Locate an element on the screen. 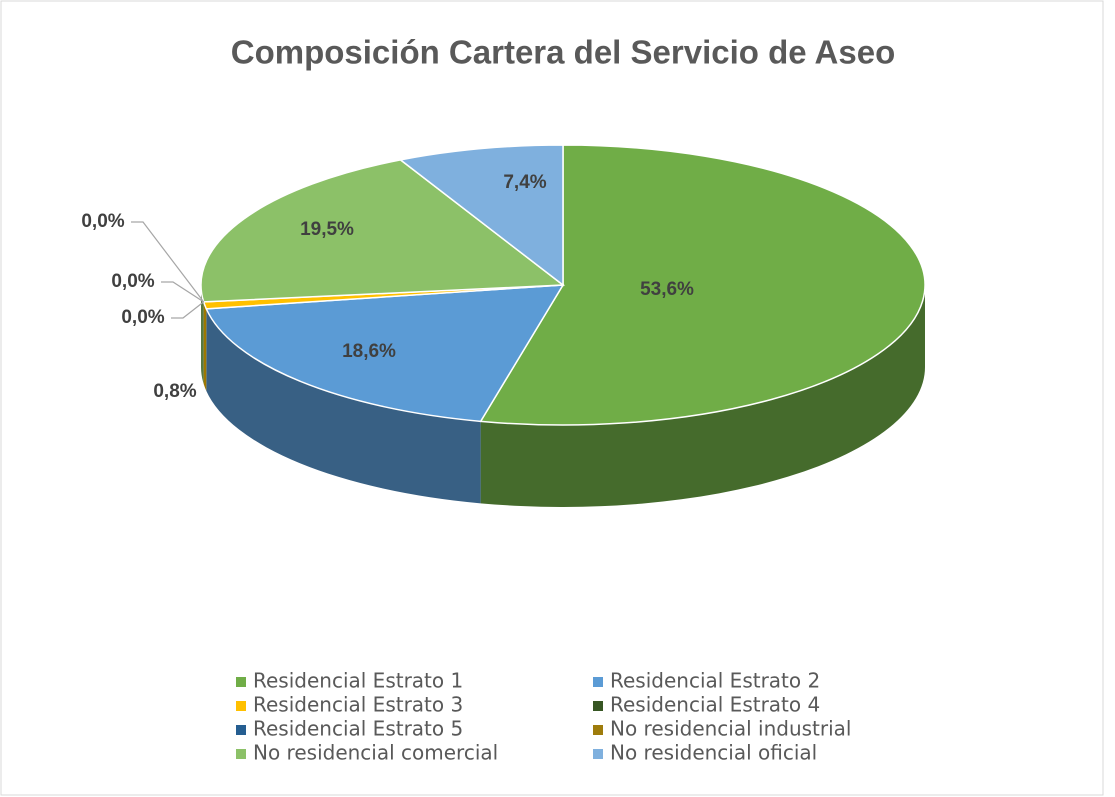 The height and width of the screenshot is (797, 1115). legend-label: Residencial Estrato 5 is located at coordinates (358, 729).